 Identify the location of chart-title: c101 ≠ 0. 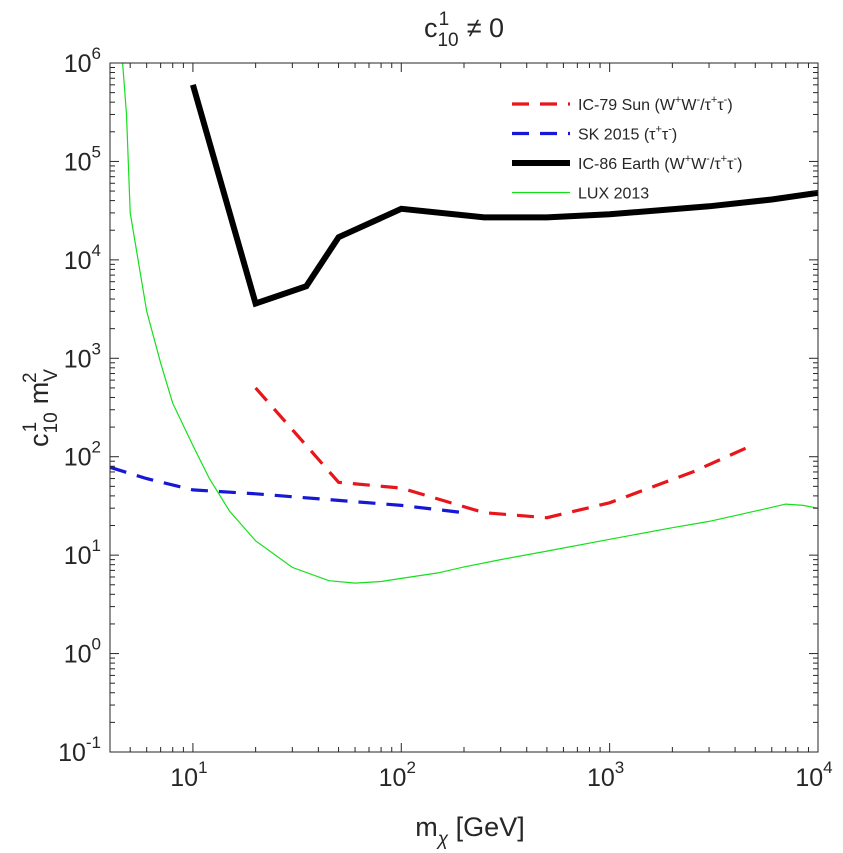
(464, 30).